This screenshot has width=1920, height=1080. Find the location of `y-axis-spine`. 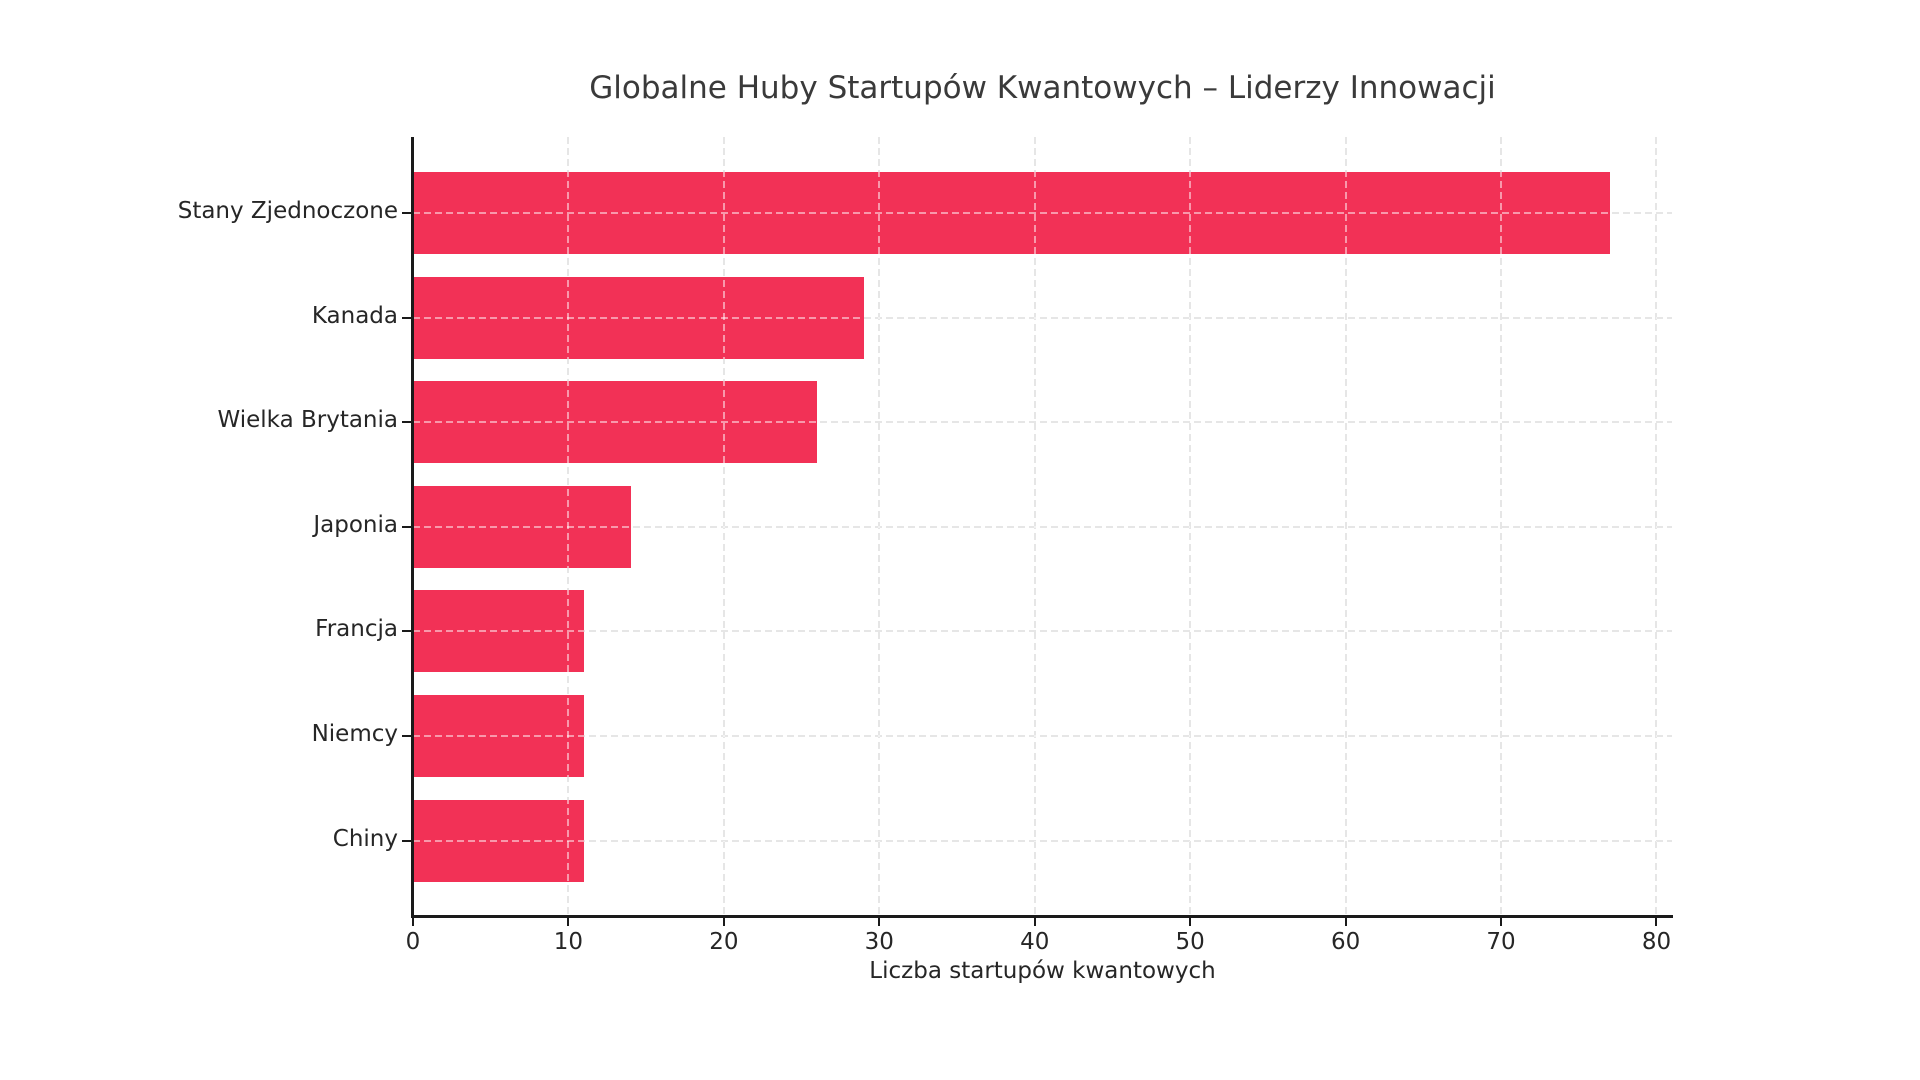

y-axis-spine is located at coordinates (412, 527).